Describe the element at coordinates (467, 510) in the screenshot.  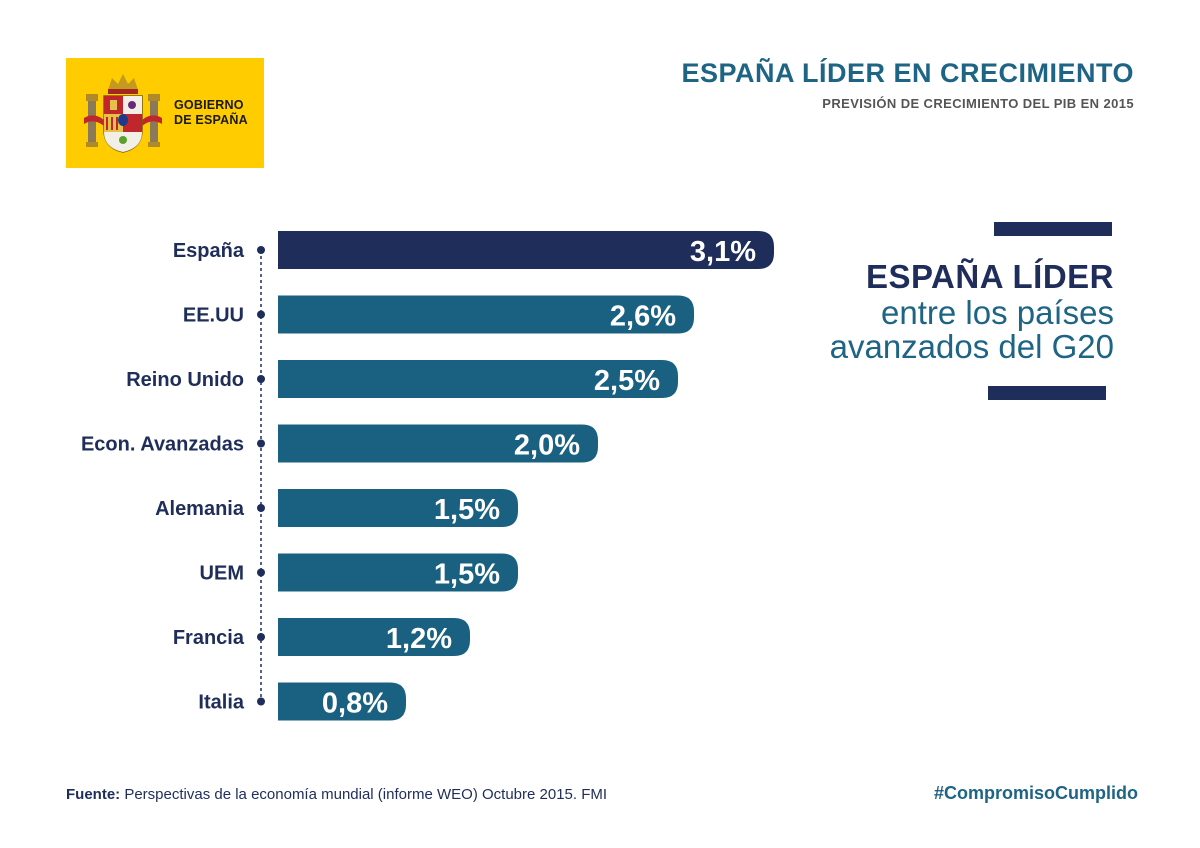
I see `bar-value-label-5: 1,5%` at that location.